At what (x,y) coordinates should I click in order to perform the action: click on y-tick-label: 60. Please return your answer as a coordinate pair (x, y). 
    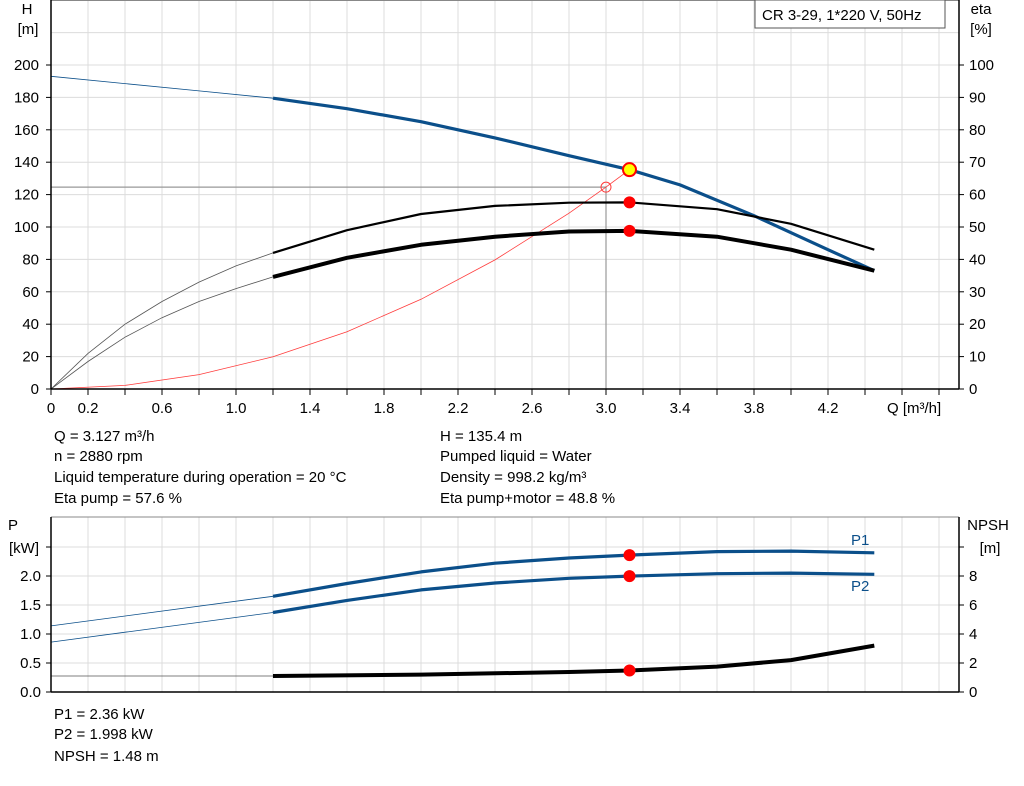
    Looking at the image, I should click on (30, 292).